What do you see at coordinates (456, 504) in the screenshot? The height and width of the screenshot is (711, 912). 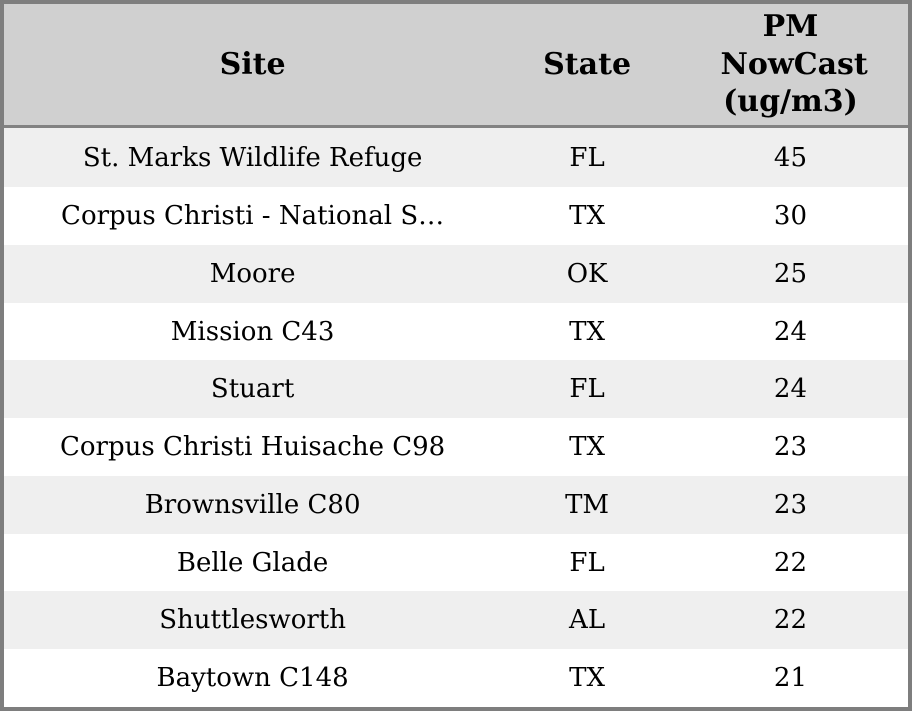 I see `table-row: Brownsville C80 TM 23` at bounding box center [456, 504].